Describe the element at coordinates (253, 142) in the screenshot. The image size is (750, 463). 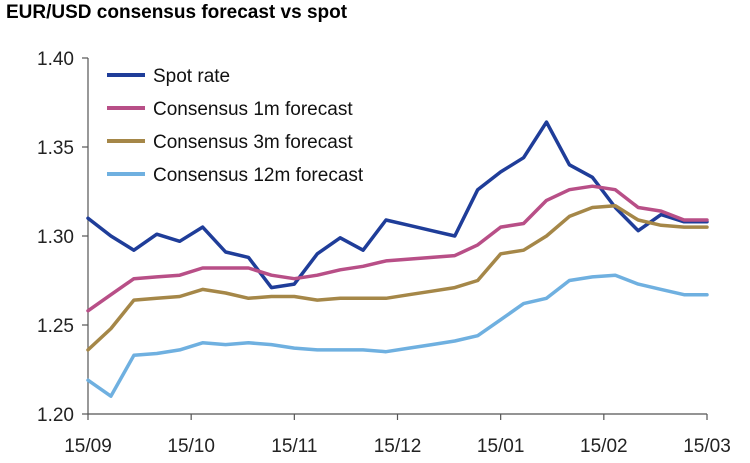
I see `legend-label: Consensus 3m forecast` at that location.